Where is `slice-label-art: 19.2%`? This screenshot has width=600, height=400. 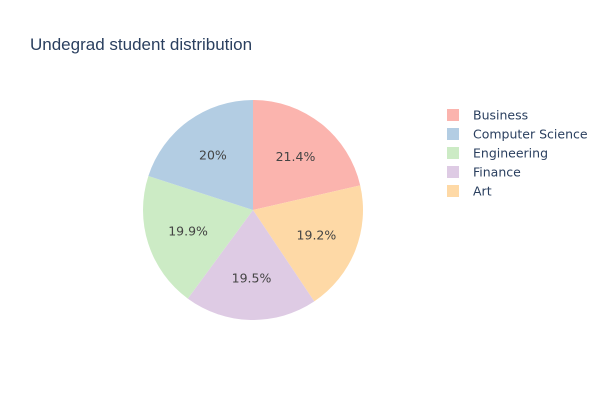 slice-label-art: 19.2% is located at coordinates (317, 235).